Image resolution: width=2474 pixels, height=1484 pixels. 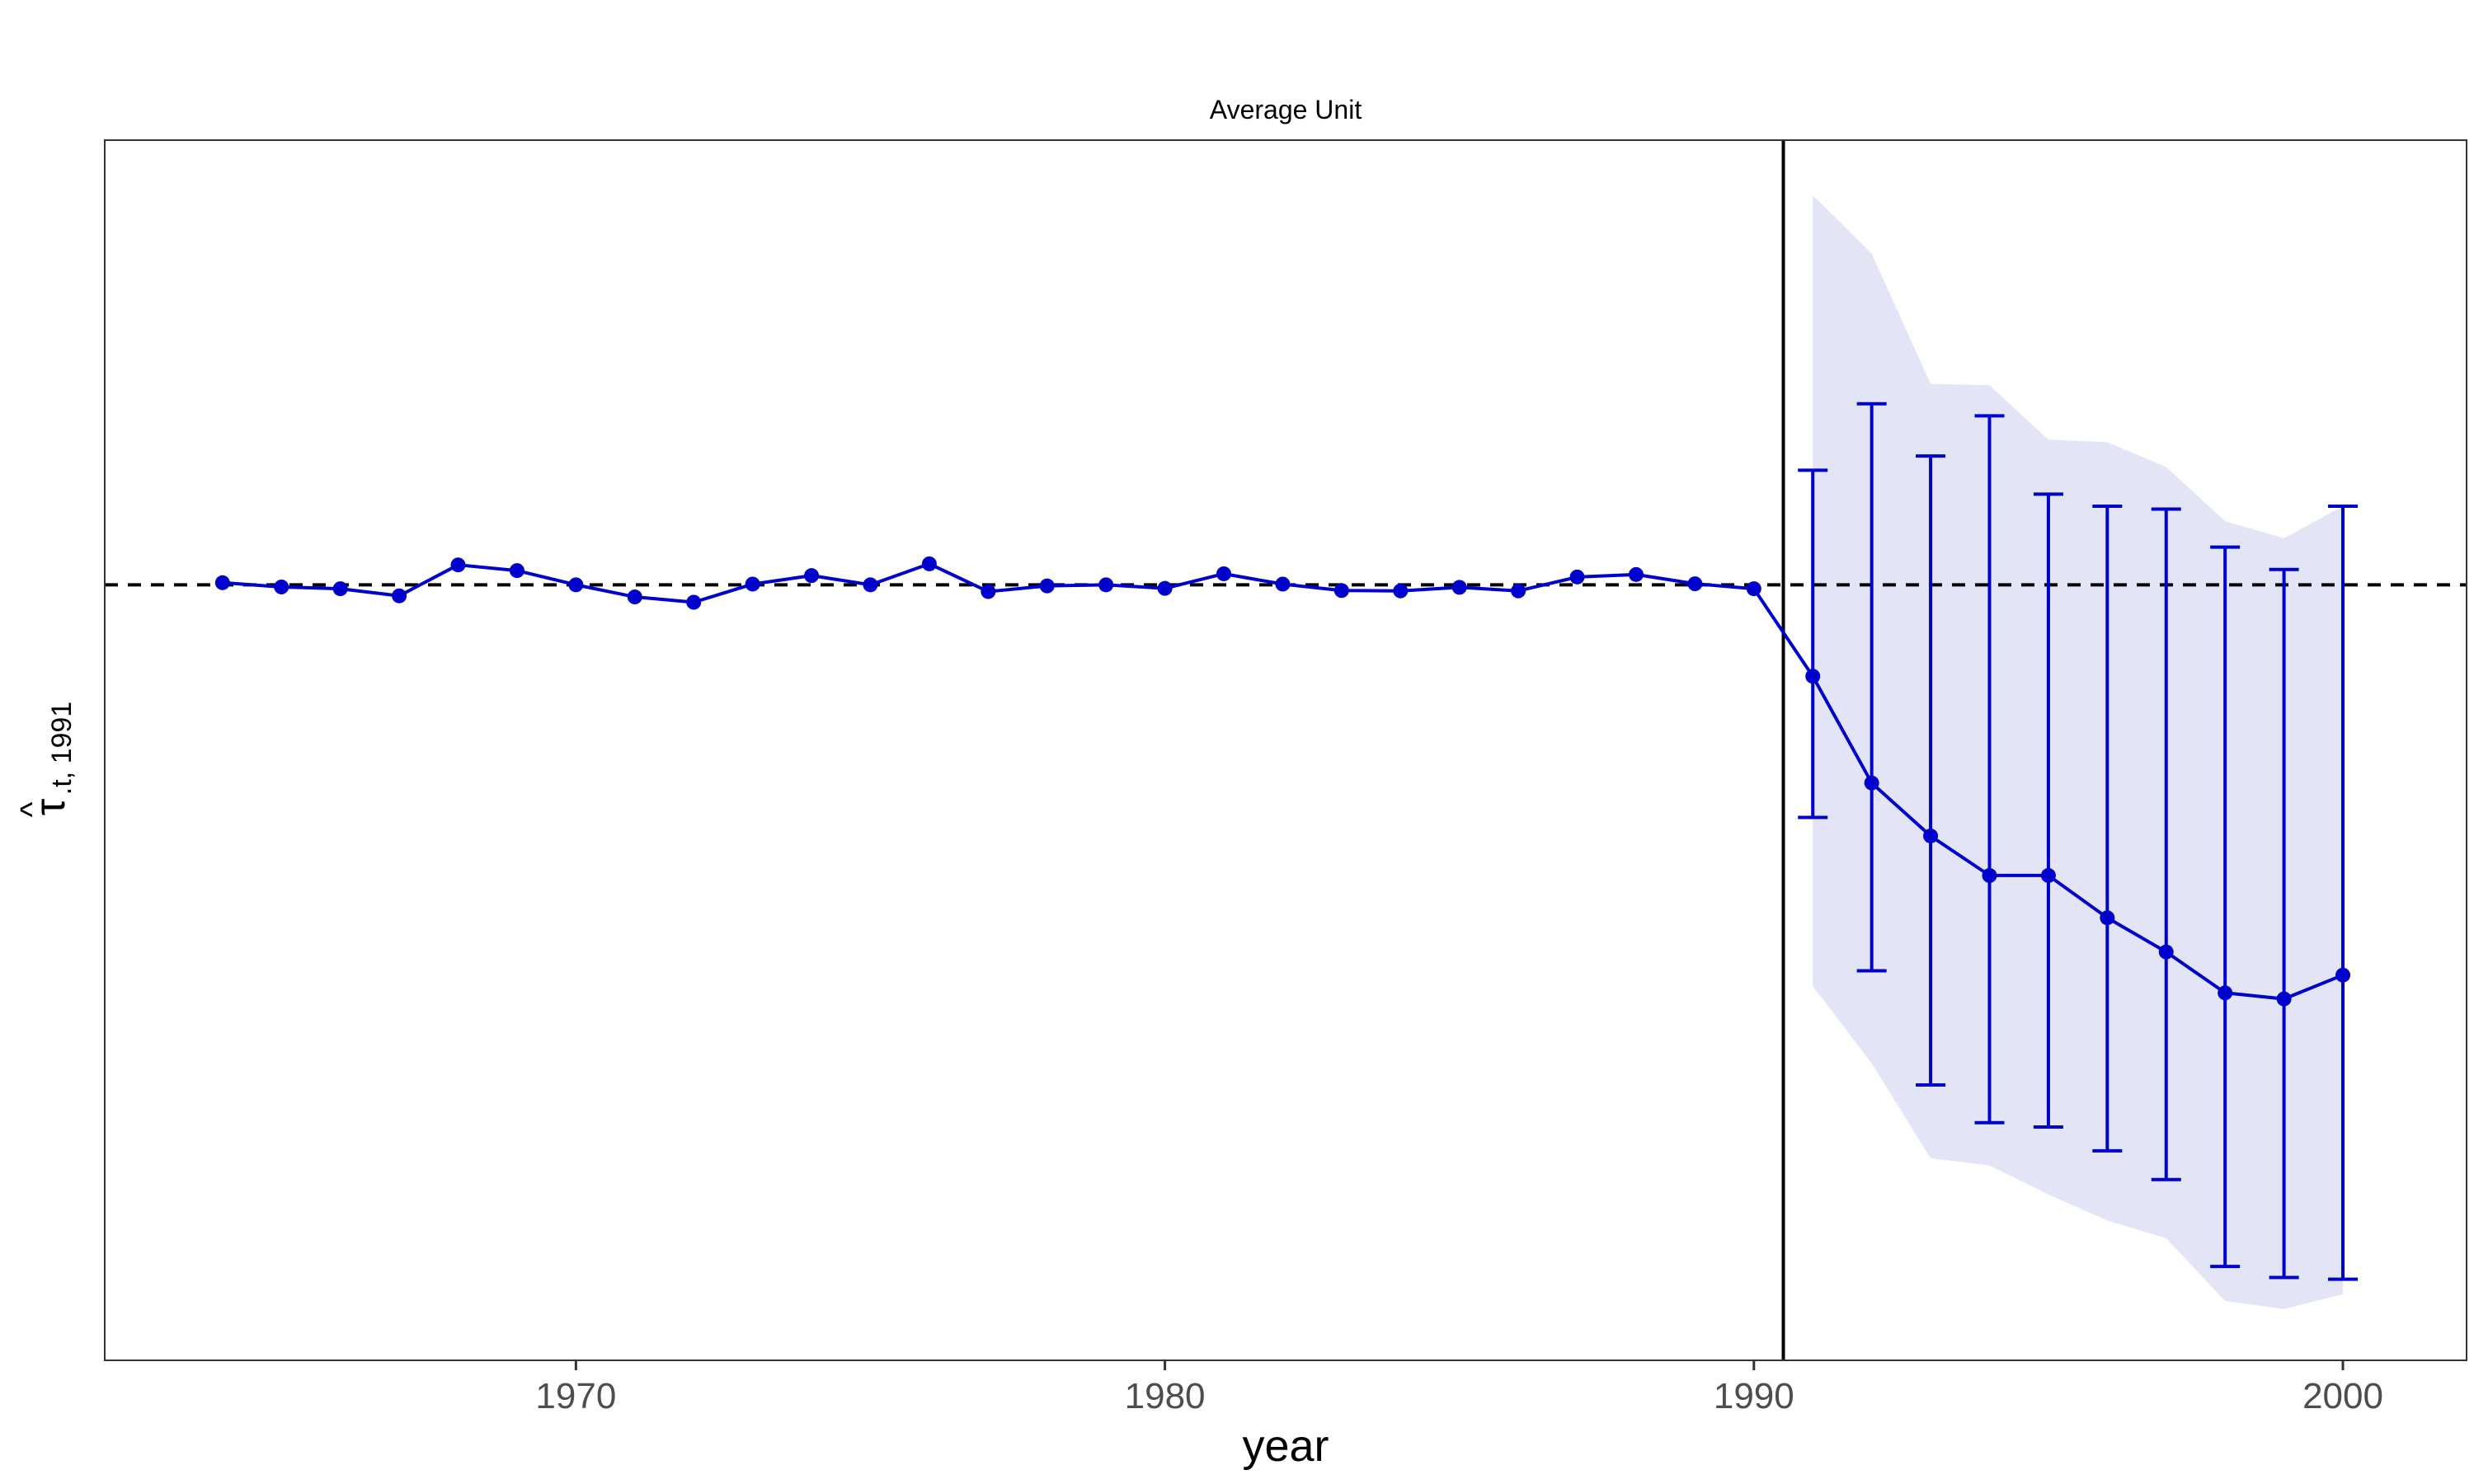 What do you see at coordinates (1165, 1396) in the screenshot?
I see `x-tick-label: 1980` at bounding box center [1165, 1396].